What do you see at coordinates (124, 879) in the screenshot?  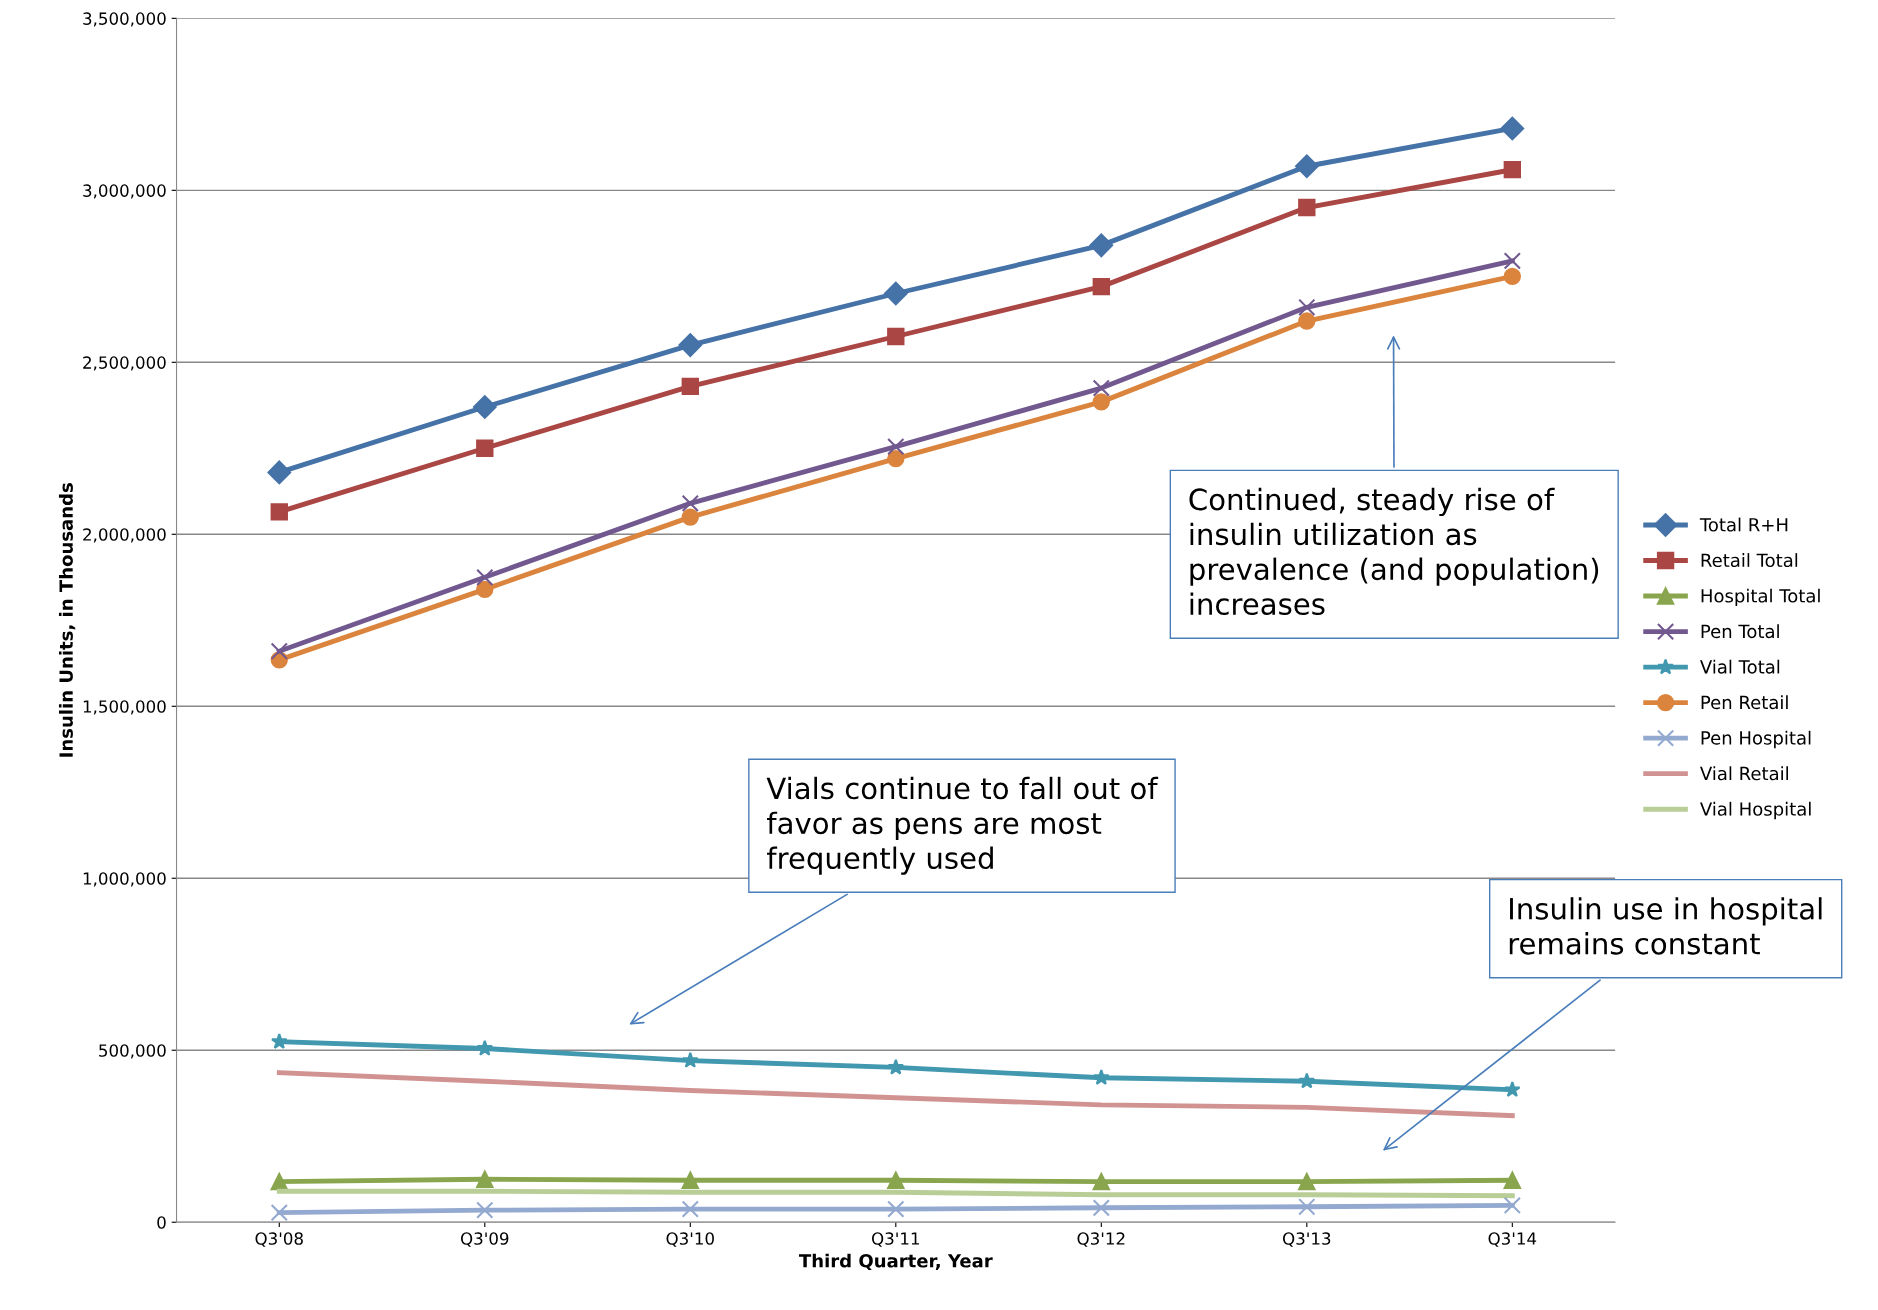 I see `y-tick-label: 1,000,000` at bounding box center [124, 879].